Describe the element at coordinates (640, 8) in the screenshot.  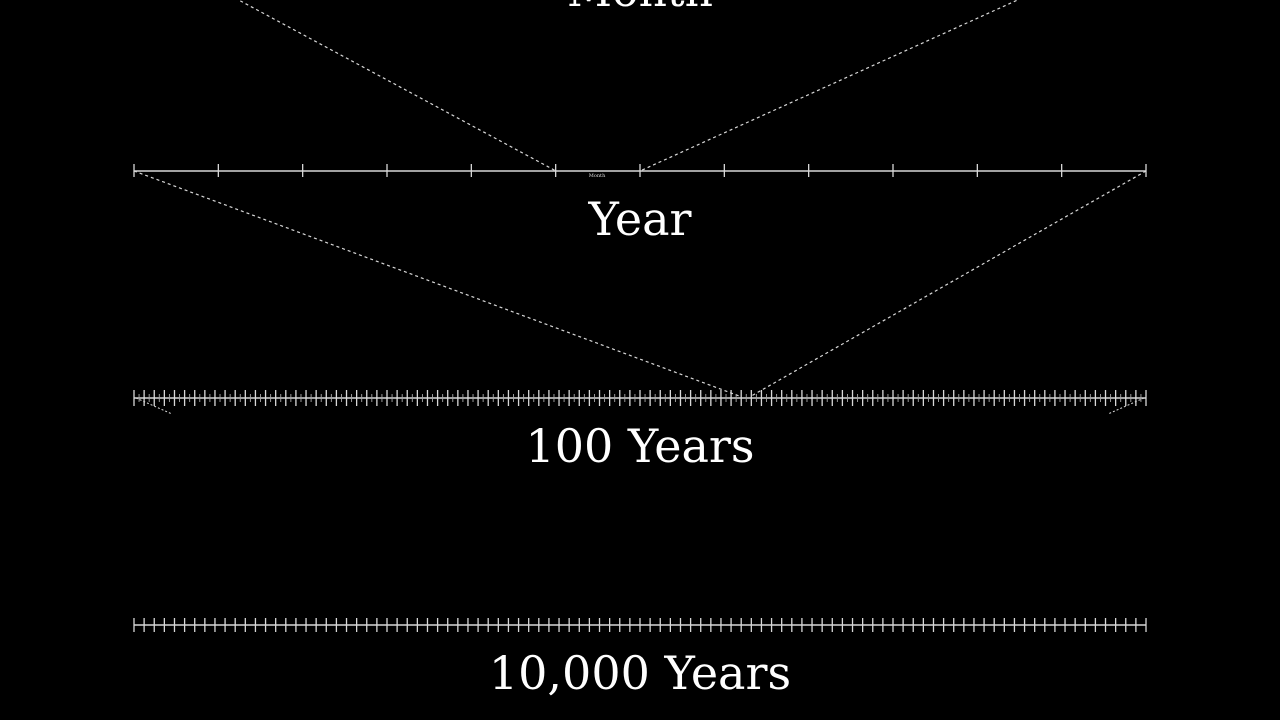
I see `month-label: Month` at that location.